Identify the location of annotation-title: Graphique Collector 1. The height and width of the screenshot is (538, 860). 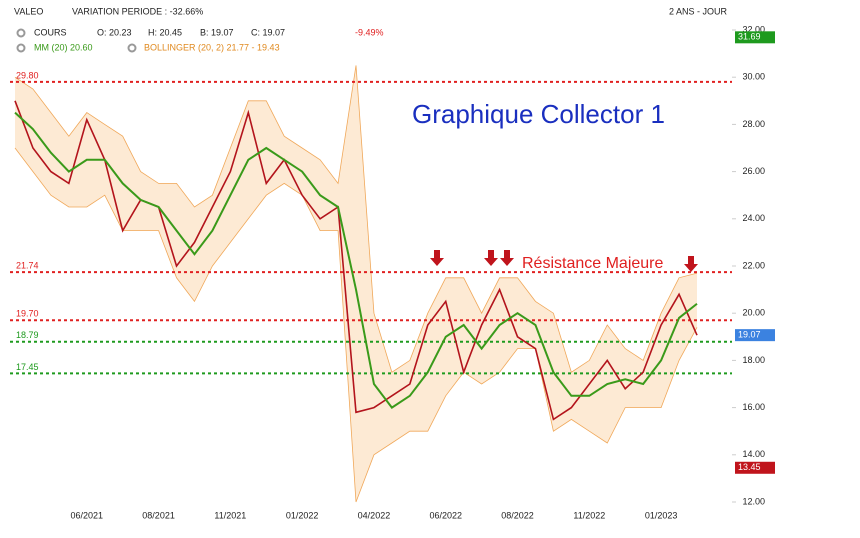
(538, 114).